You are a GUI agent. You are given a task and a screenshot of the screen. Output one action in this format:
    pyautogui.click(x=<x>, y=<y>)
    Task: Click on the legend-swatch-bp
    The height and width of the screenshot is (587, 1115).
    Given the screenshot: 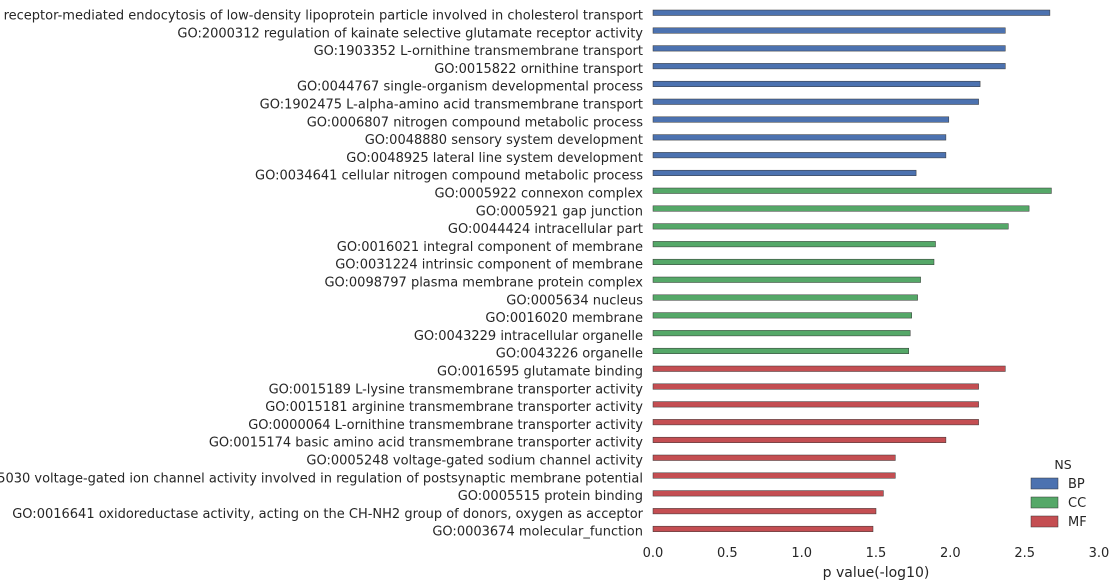 What is the action you would take?
    pyautogui.click(x=1044, y=483)
    